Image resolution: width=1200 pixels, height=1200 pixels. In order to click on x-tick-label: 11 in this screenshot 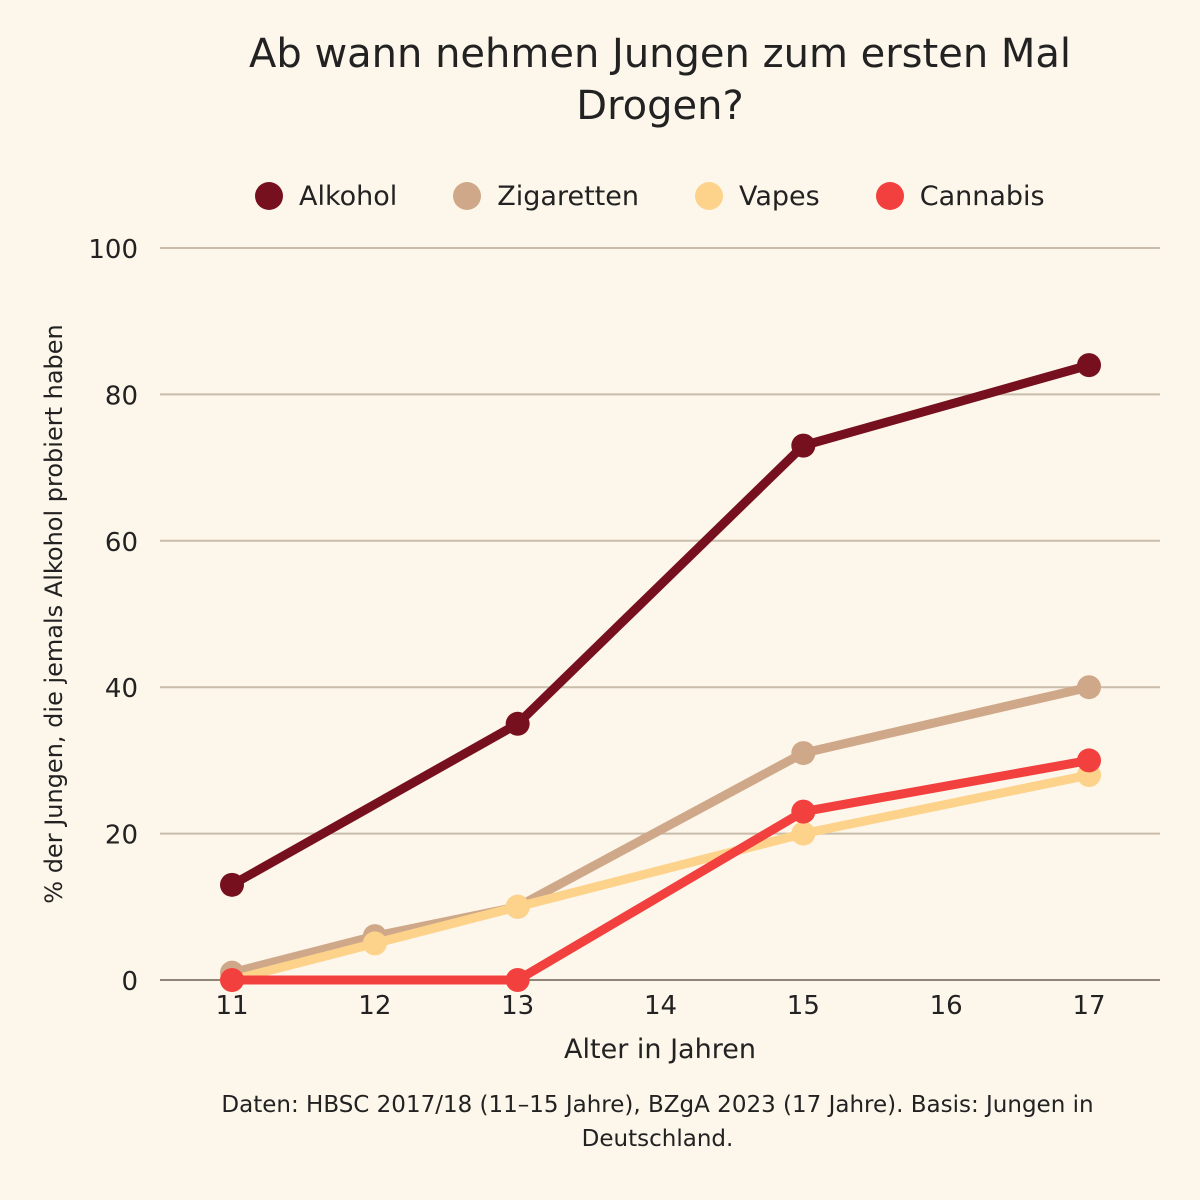, I will do `click(231, 1006)`.